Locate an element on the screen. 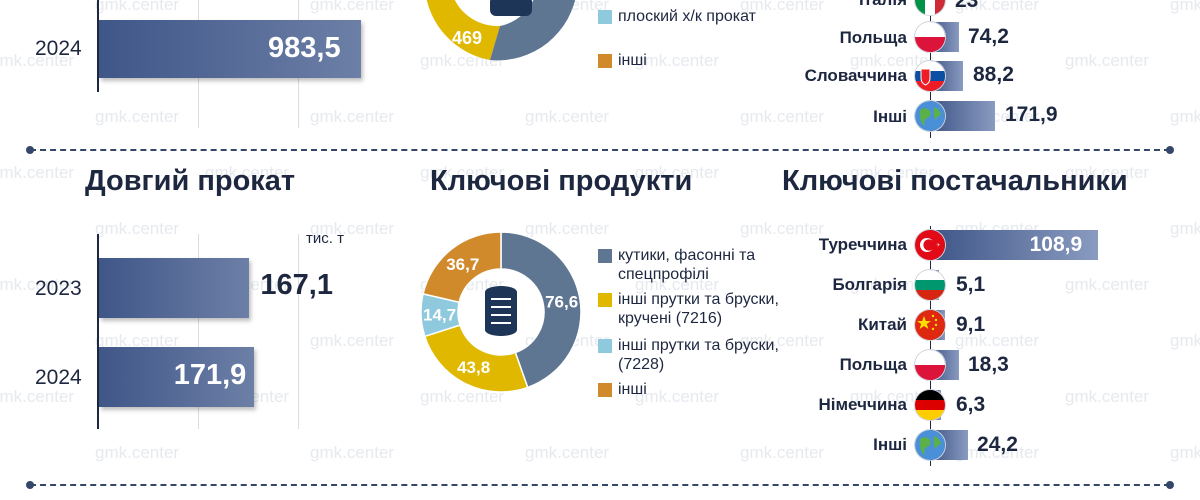 This screenshot has height=500, width=1200. supplier-value-italy: 23 is located at coordinates (967, 6).